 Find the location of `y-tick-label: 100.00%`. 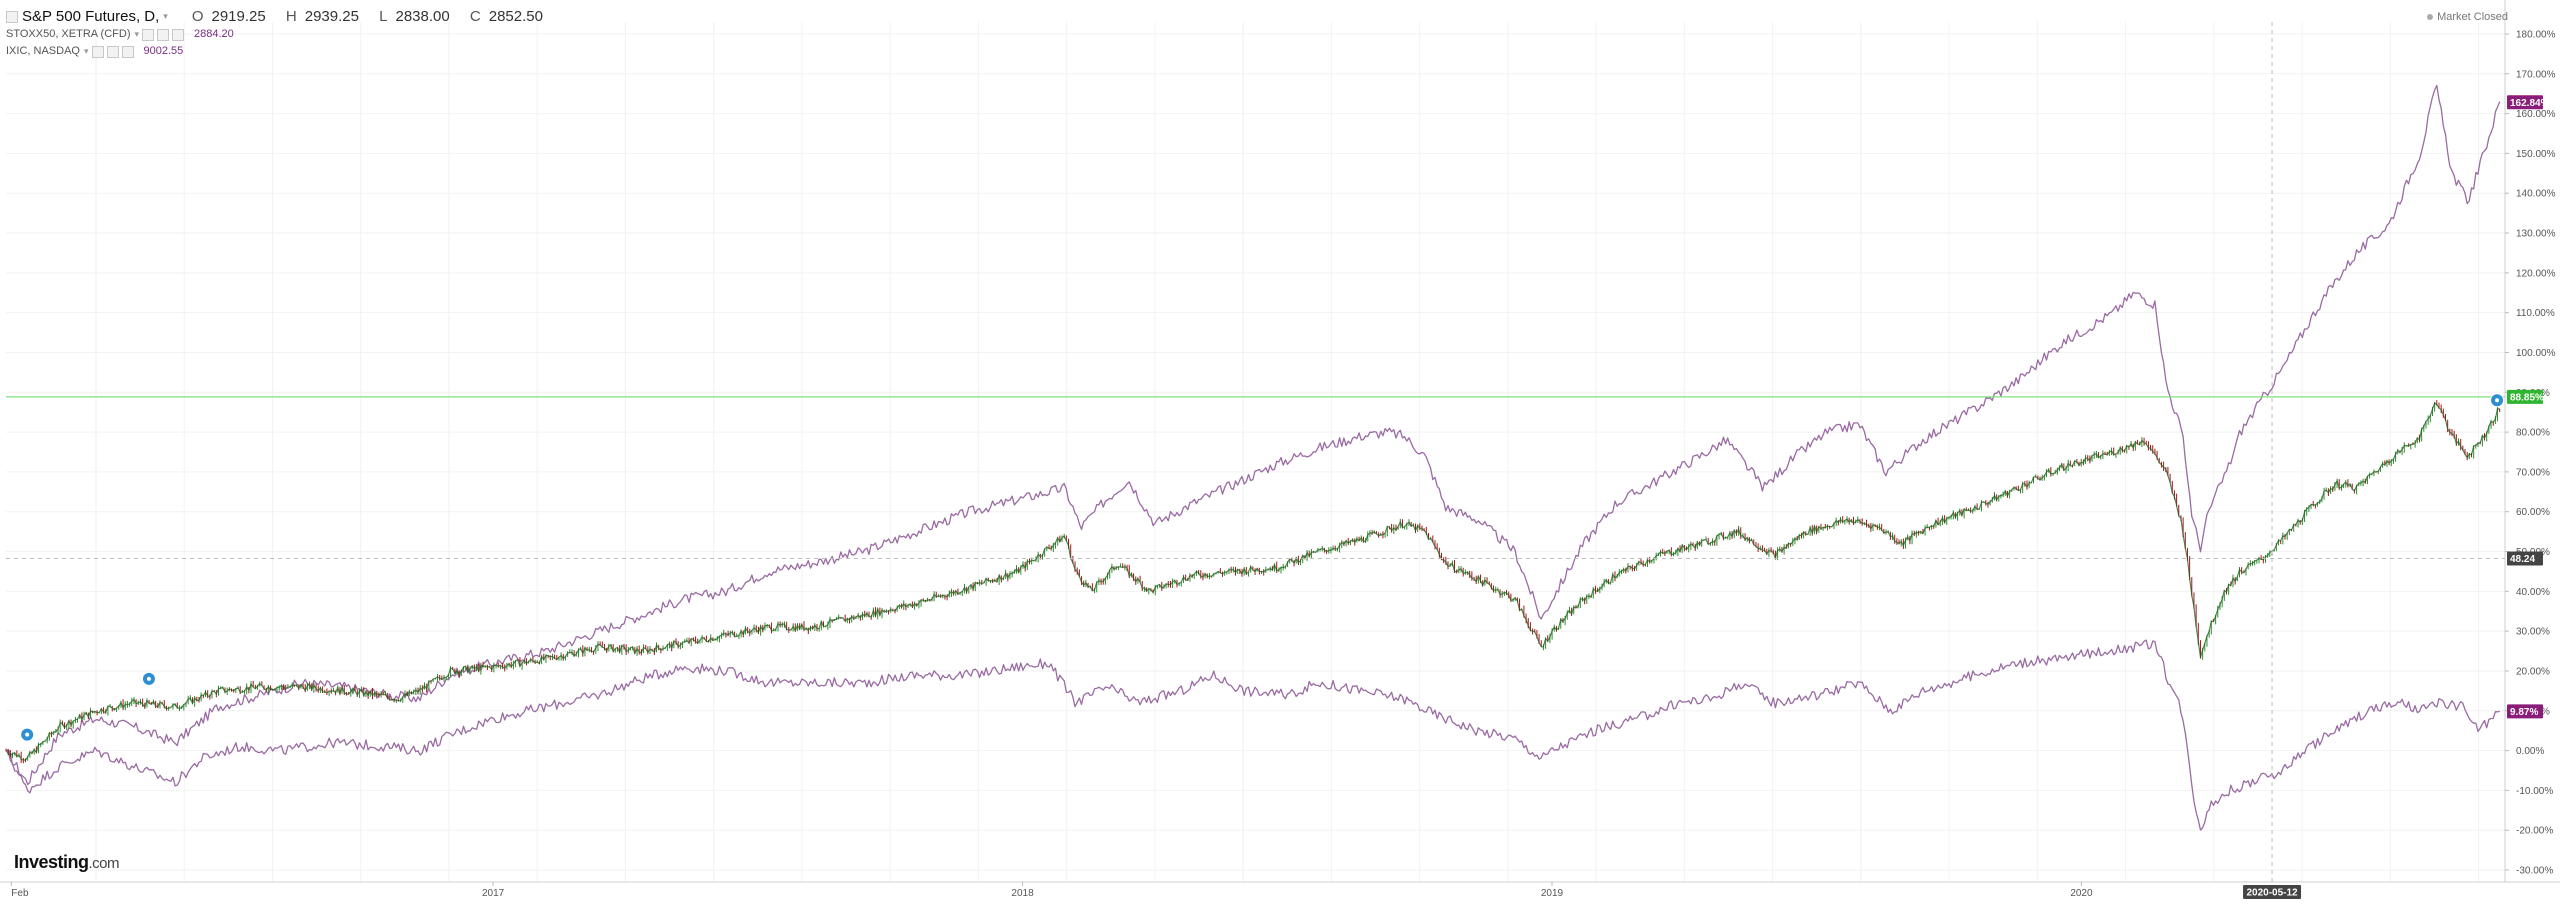

y-tick-label: 100.00% is located at coordinates (2536, 353).